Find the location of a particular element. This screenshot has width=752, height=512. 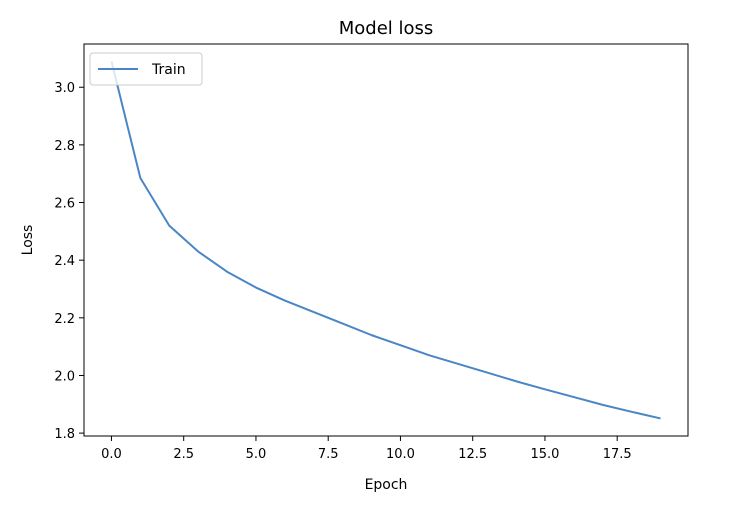

x-tick-label: 5.0 is located at coordinates (256, 454).